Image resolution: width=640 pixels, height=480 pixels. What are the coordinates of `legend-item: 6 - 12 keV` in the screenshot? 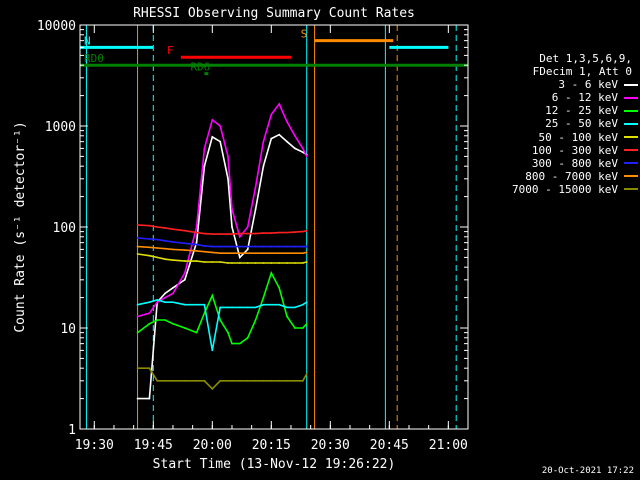 It's located at (555, 97).